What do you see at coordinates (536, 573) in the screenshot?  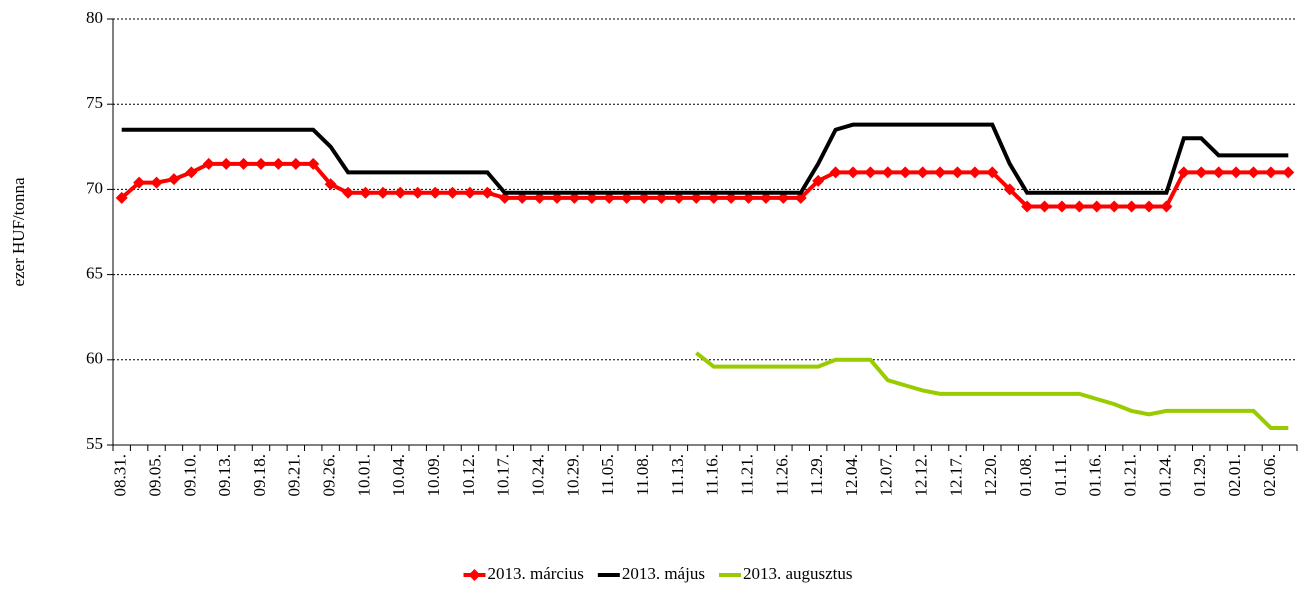 I see `legend-label: 2013. március` at bounding box center [536, 573].